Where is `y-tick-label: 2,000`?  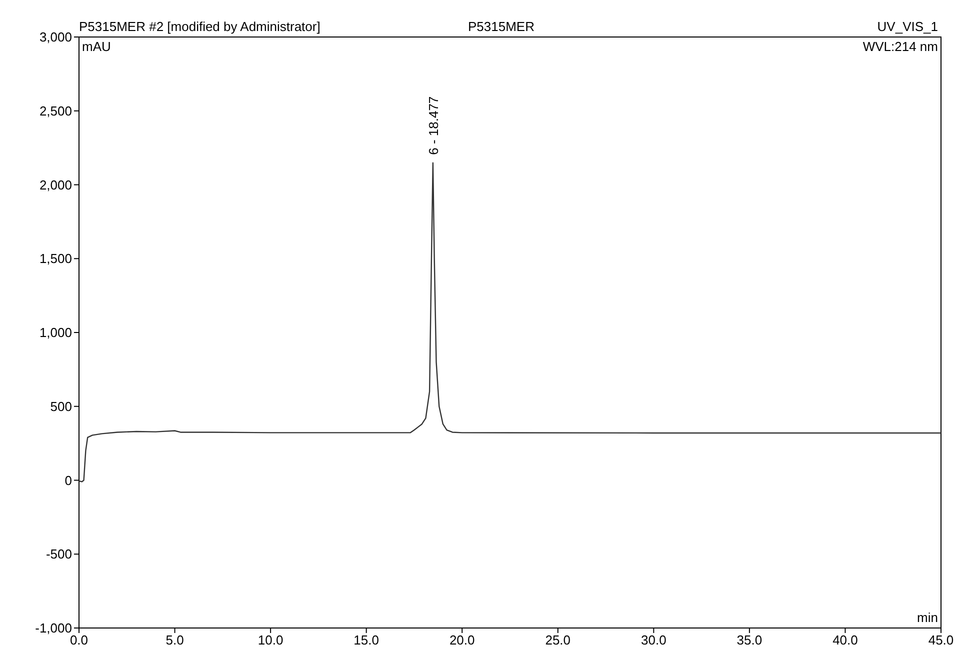 y-tick-label: 2,000 is located at coordinates (55, 184).